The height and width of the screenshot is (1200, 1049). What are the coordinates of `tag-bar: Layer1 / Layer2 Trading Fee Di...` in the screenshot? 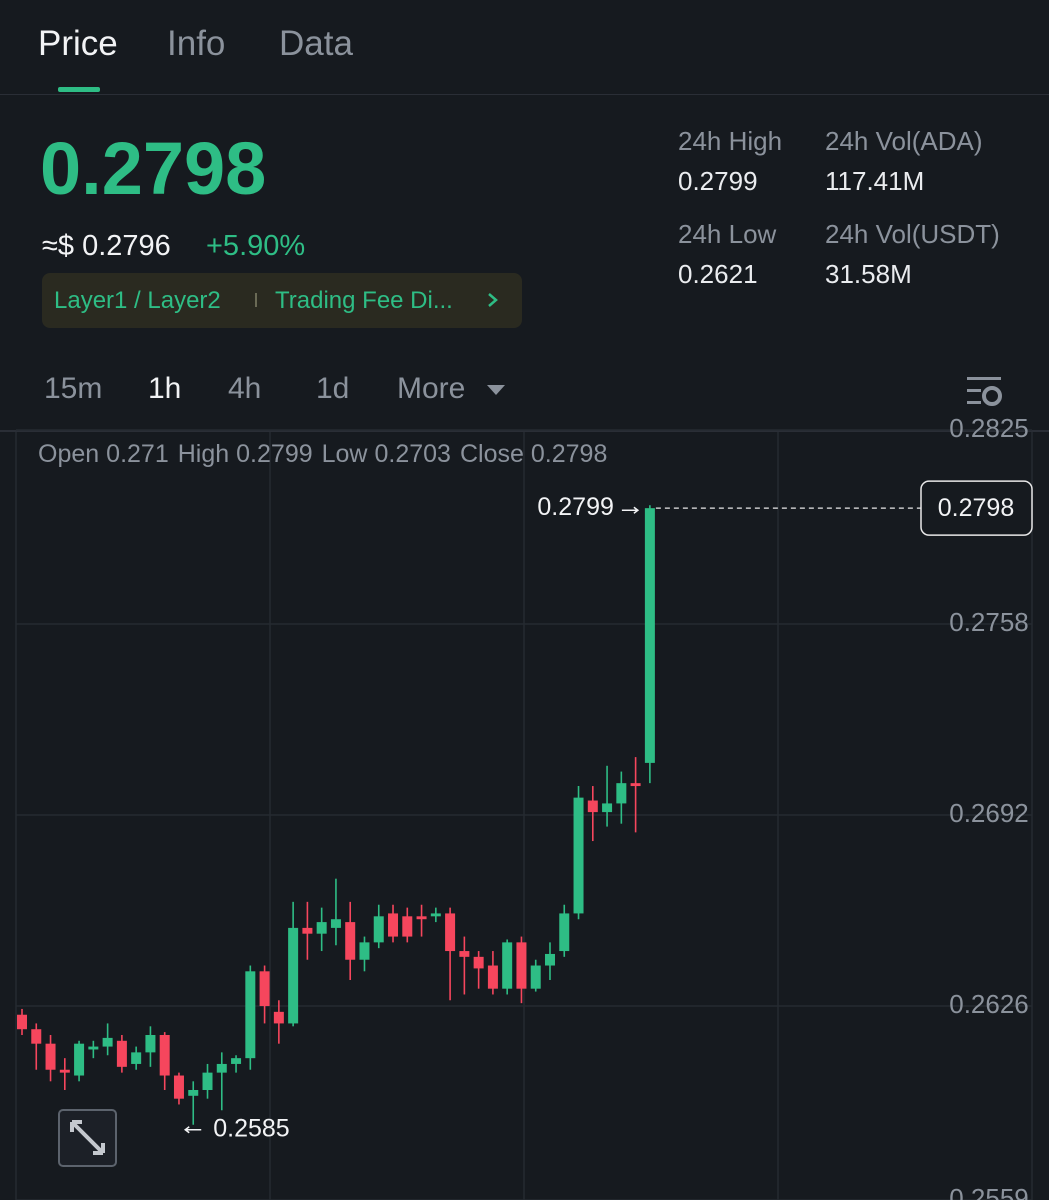 It's located at (282, 300).